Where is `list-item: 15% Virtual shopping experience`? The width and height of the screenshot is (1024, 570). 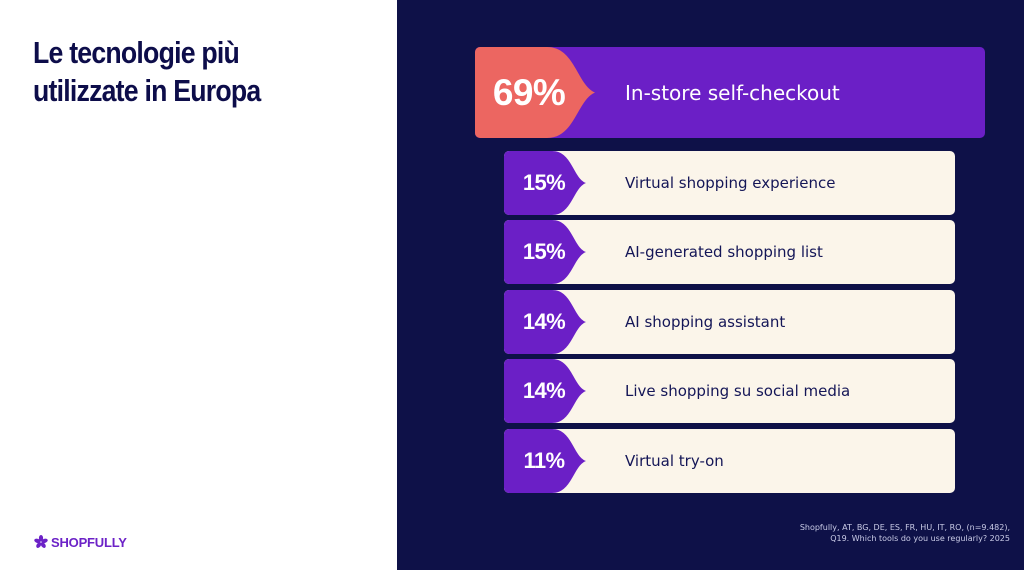 list-item: 15% Virtual shopping experience is located at coordinates (729, 183).